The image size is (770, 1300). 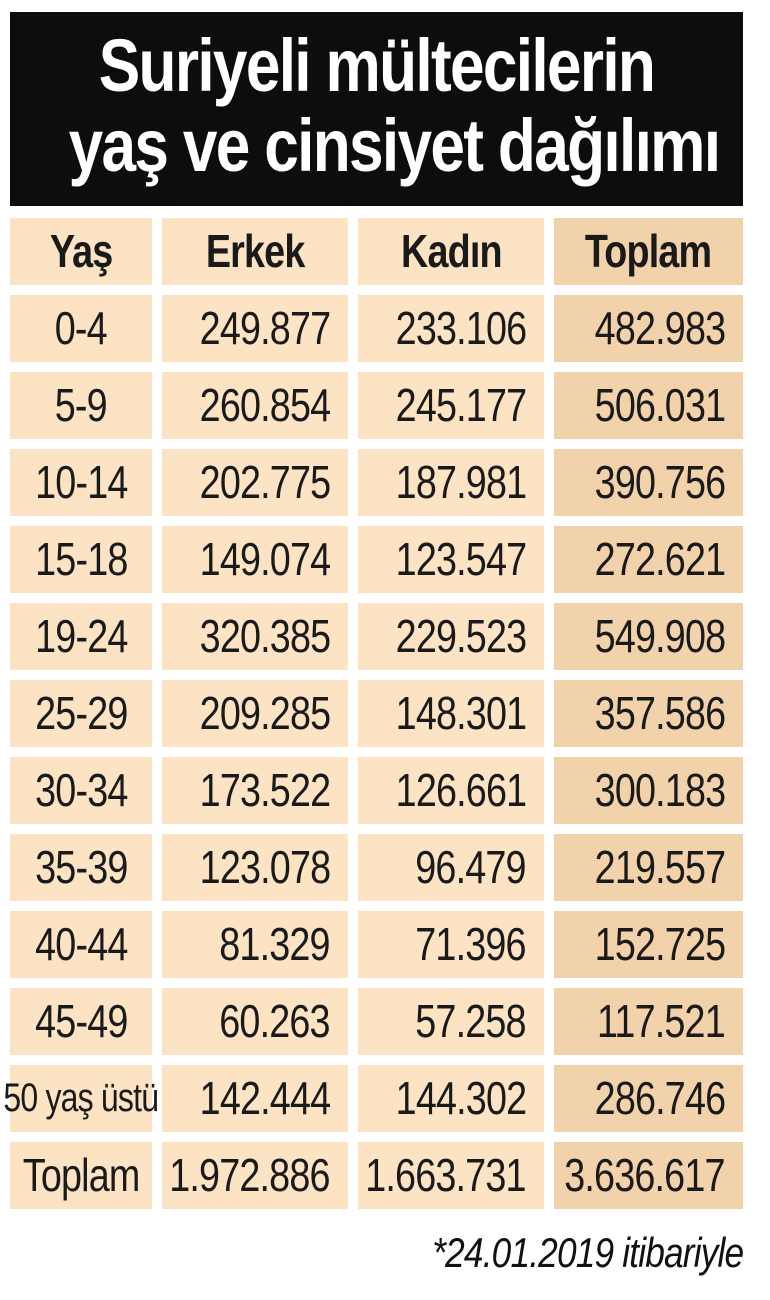 What do you see at coordinates (471, 1021) in the screenshot?
I see `female-value: 57.258` at bounding box center [471, 1021].